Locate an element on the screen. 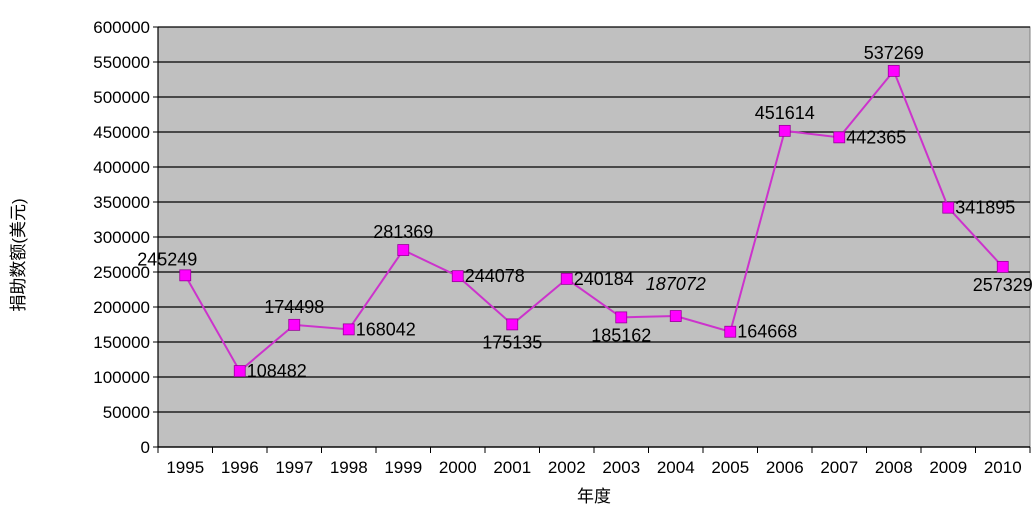 The image size is (1035, 518). data-label: 244078 is located at coordinates (495, 276).